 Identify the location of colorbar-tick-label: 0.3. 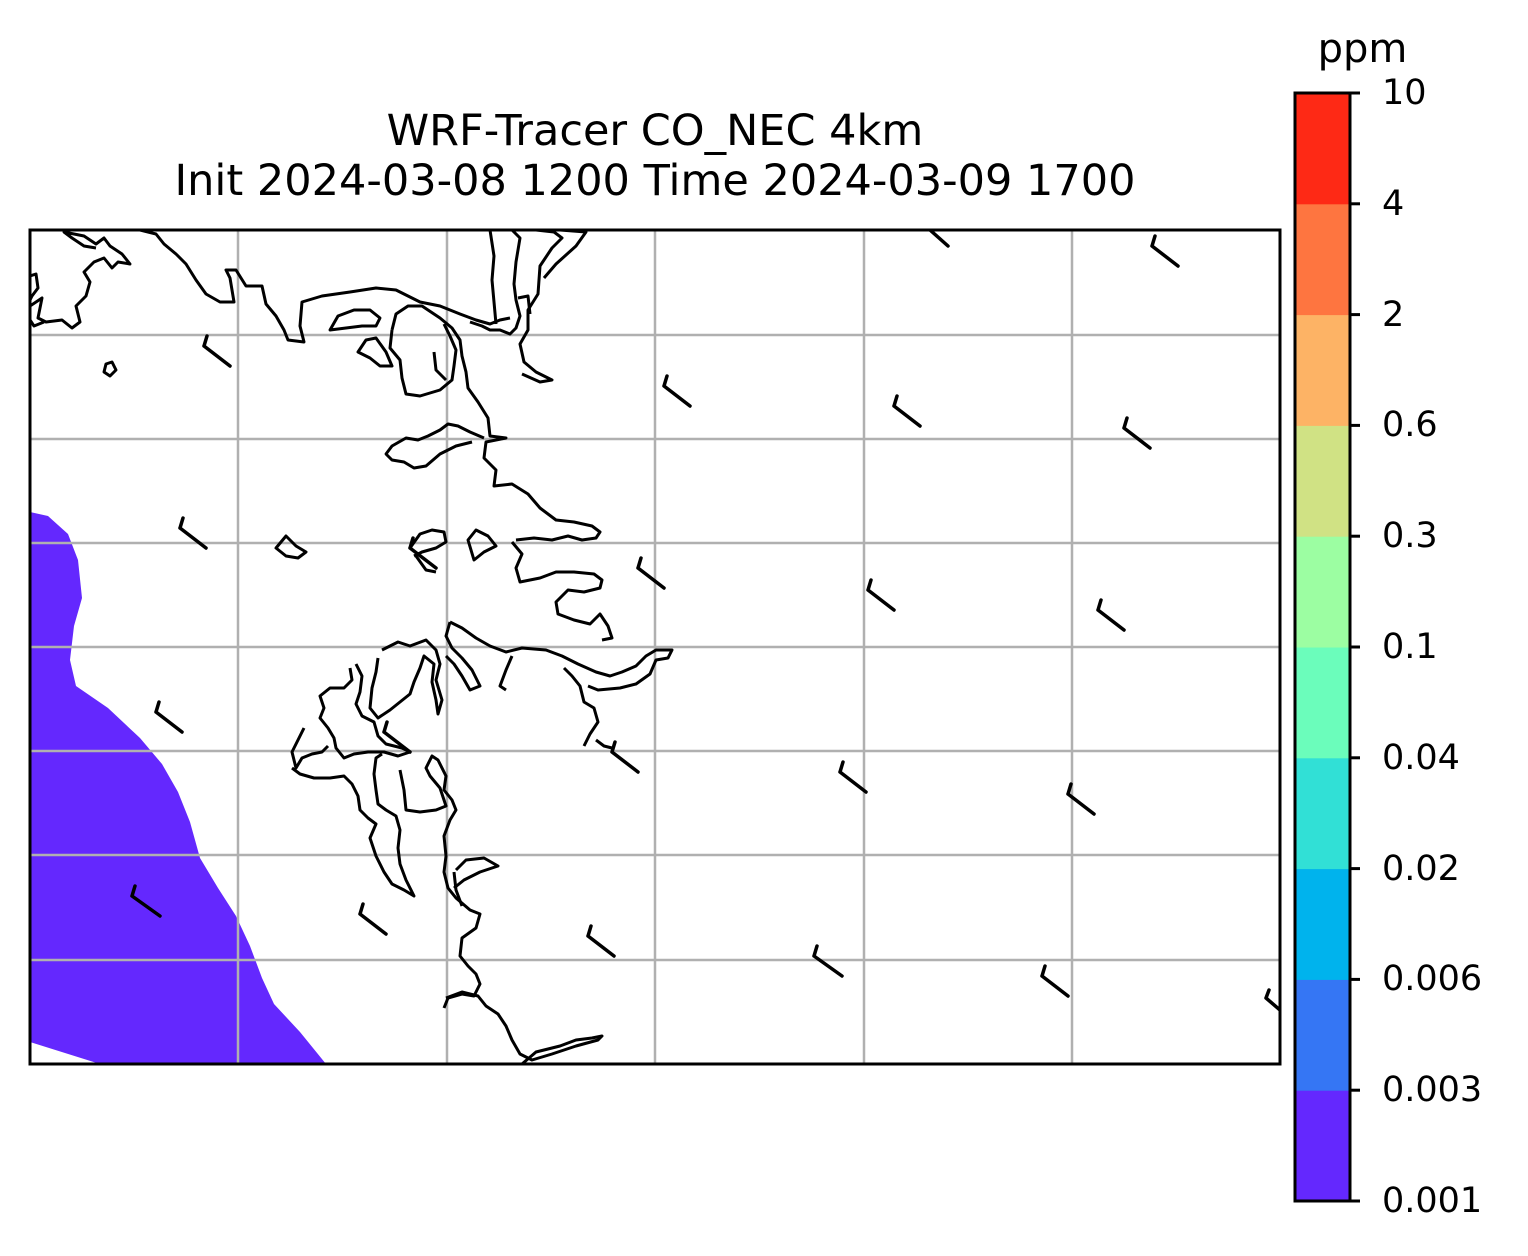
(1410, 536).